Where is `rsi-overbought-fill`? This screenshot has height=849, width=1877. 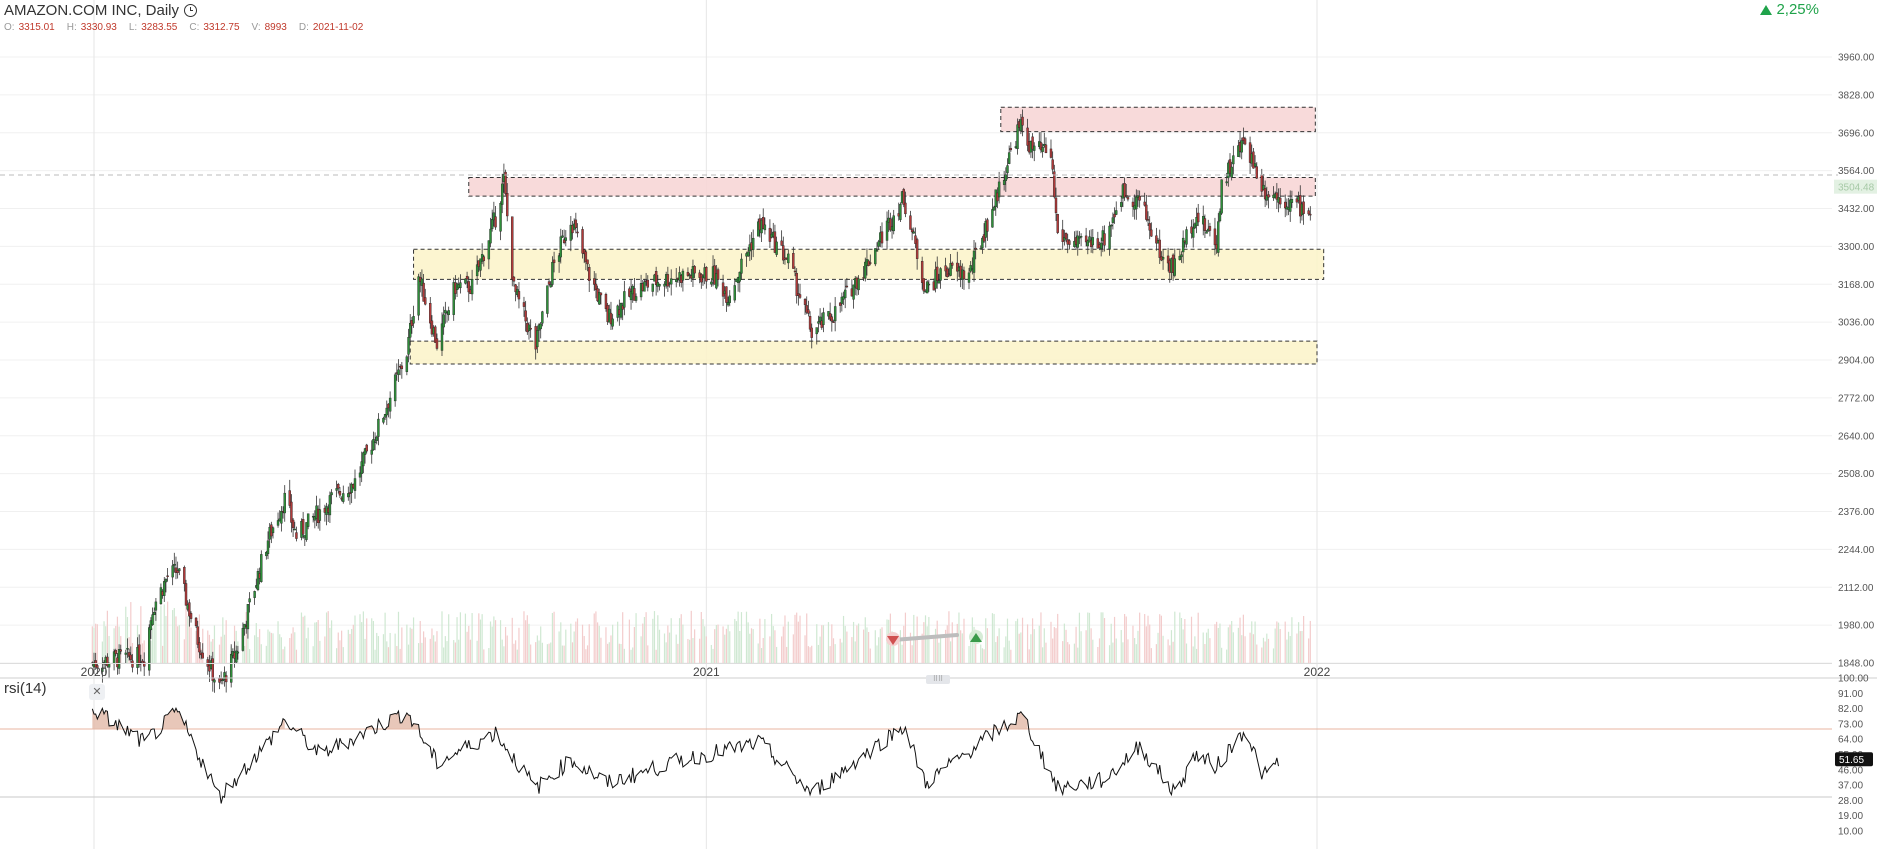
rsi-overbought-fill is located at coordinates (104, 718).